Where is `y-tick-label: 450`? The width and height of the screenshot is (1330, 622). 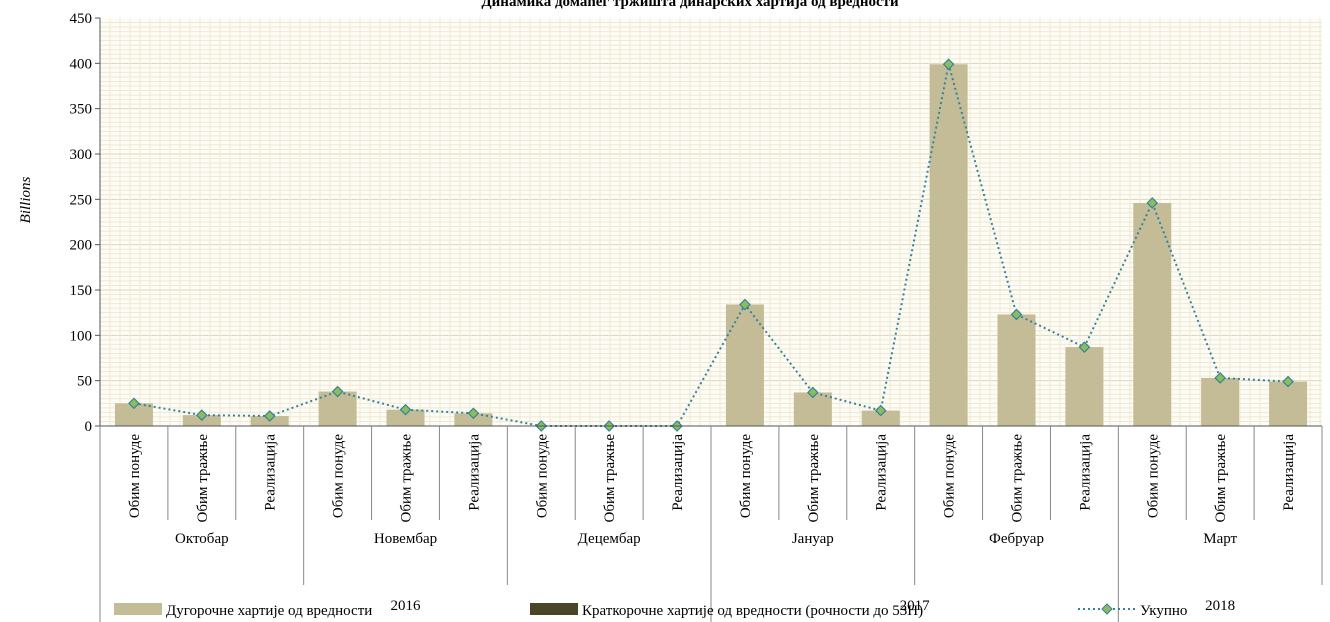 y-tick-label: 450 is located at coordinates (81, 19).